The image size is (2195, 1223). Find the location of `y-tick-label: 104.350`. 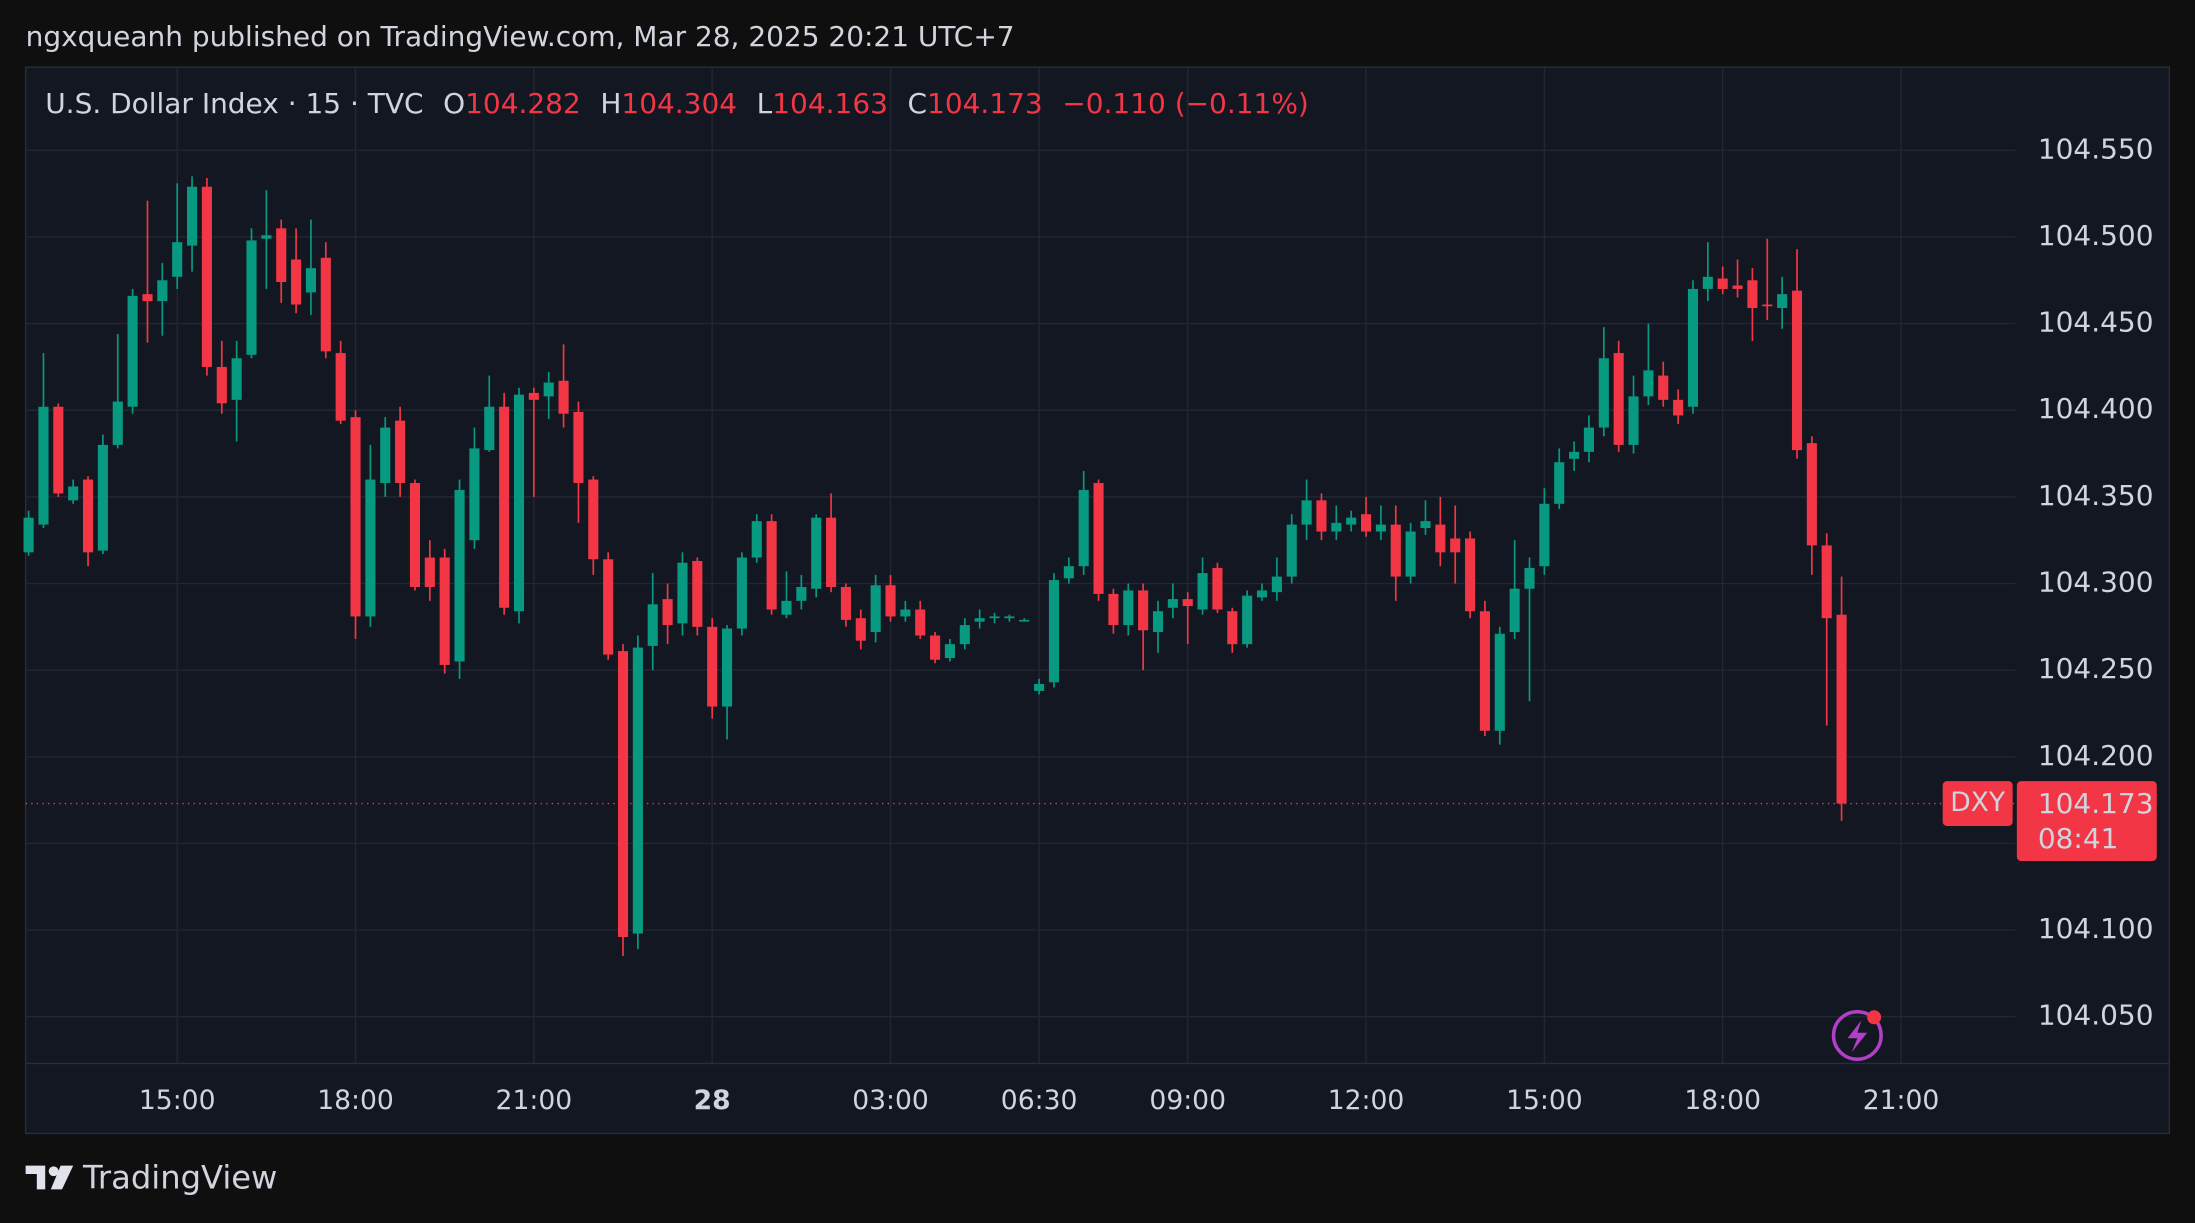

y-tick-label: 104.350 is located at coordinates (2096, 495).